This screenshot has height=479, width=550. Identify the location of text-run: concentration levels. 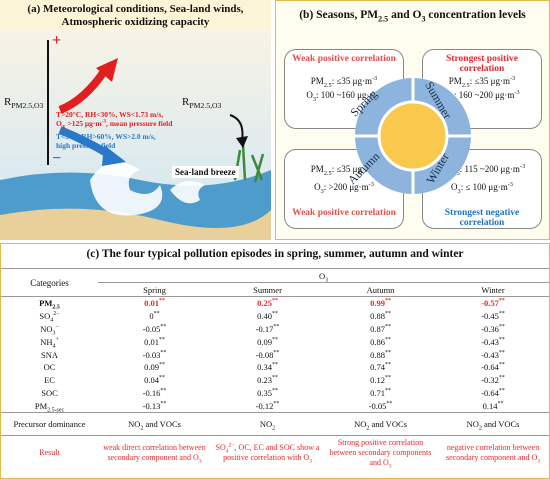
(475, 15).